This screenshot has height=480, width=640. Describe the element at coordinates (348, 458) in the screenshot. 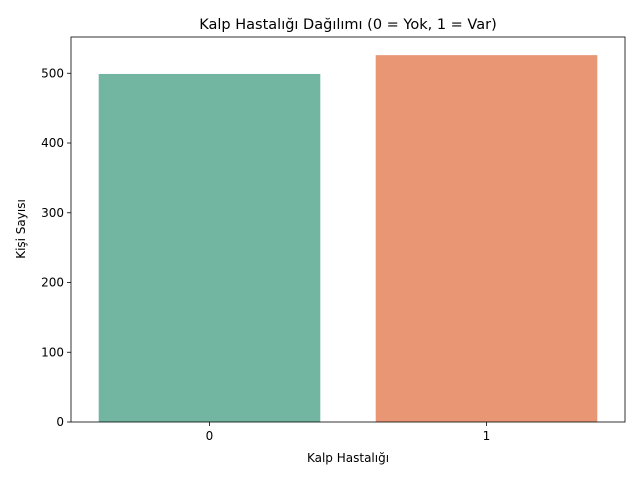

I see `x-axis-label: Kalp Hastalığı` at that location.